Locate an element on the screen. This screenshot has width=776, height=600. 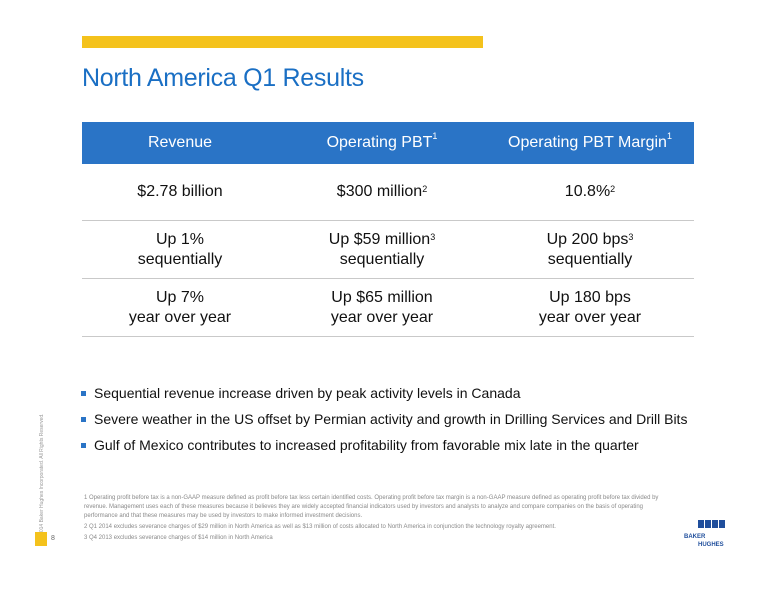
table-cell: Up 1% sequentially is located at coordinates (180, 249).